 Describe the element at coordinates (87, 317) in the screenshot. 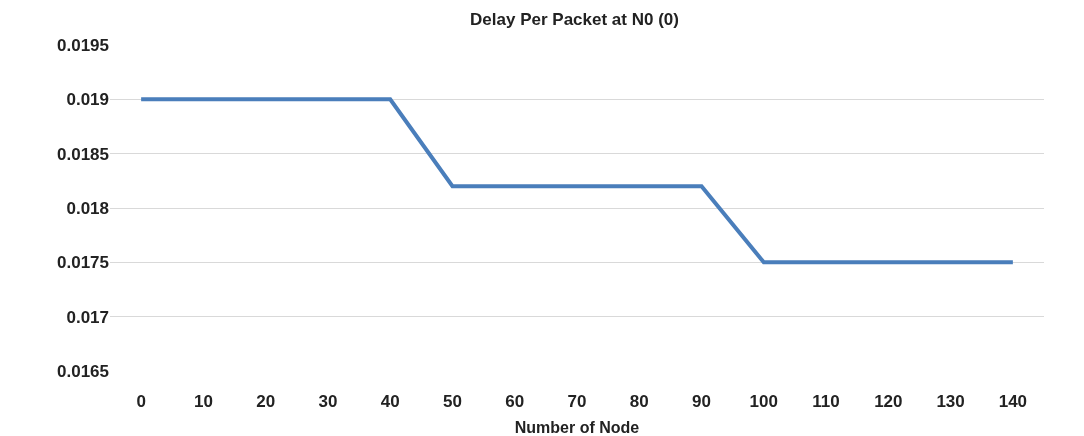

I see `y-tick-label: 0.017` at that location.